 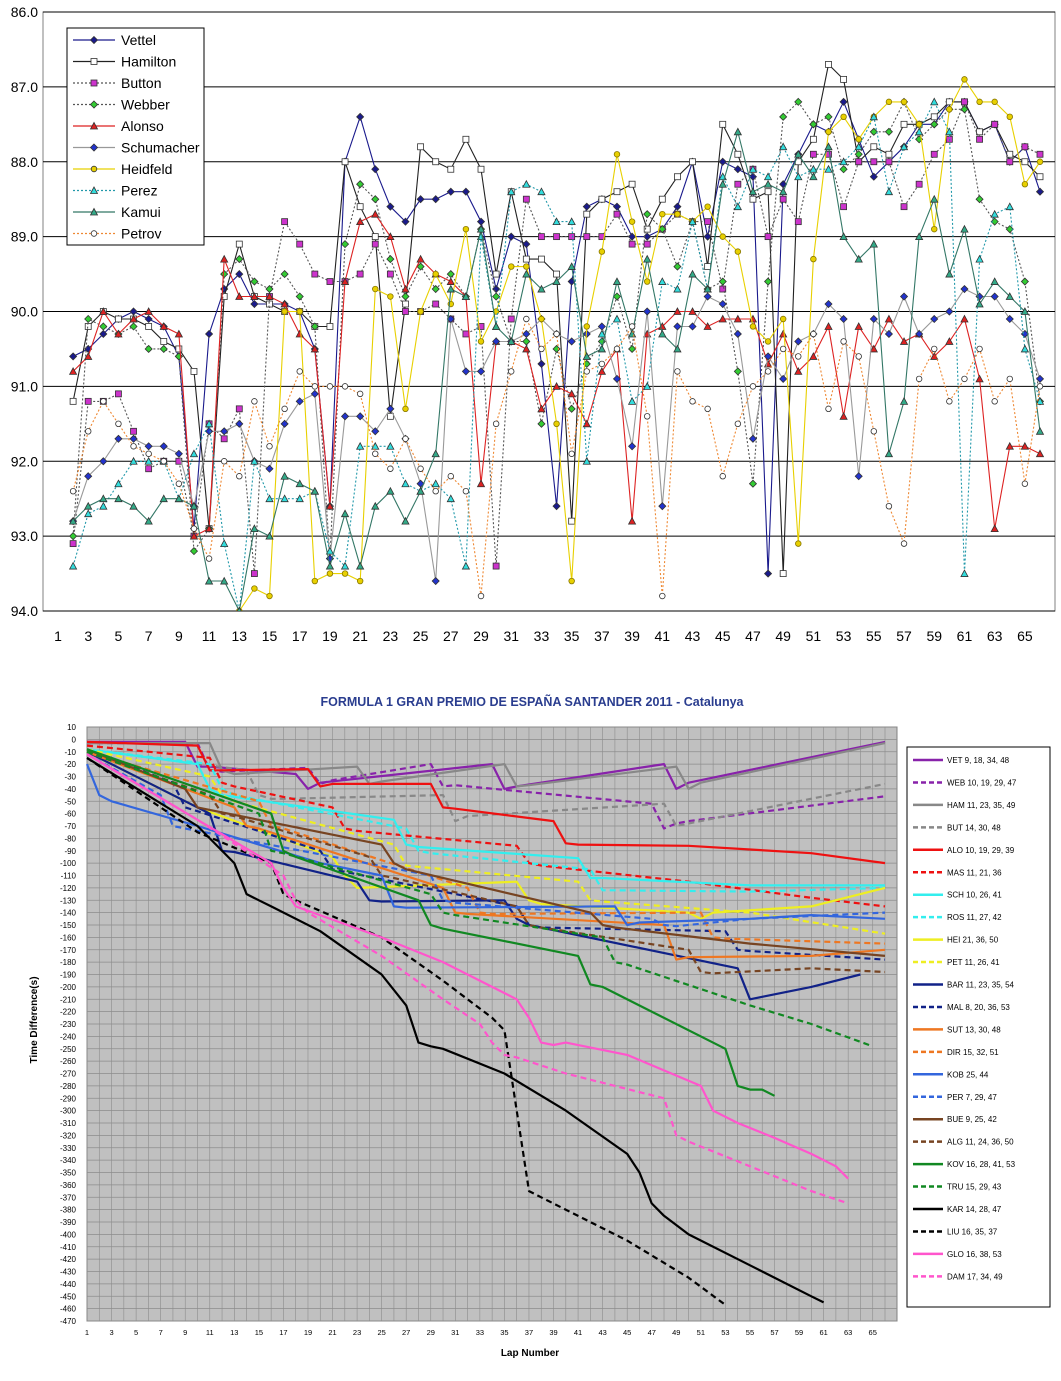 I want to click on legend-label: Hamilton, so click(x=148, y=62).